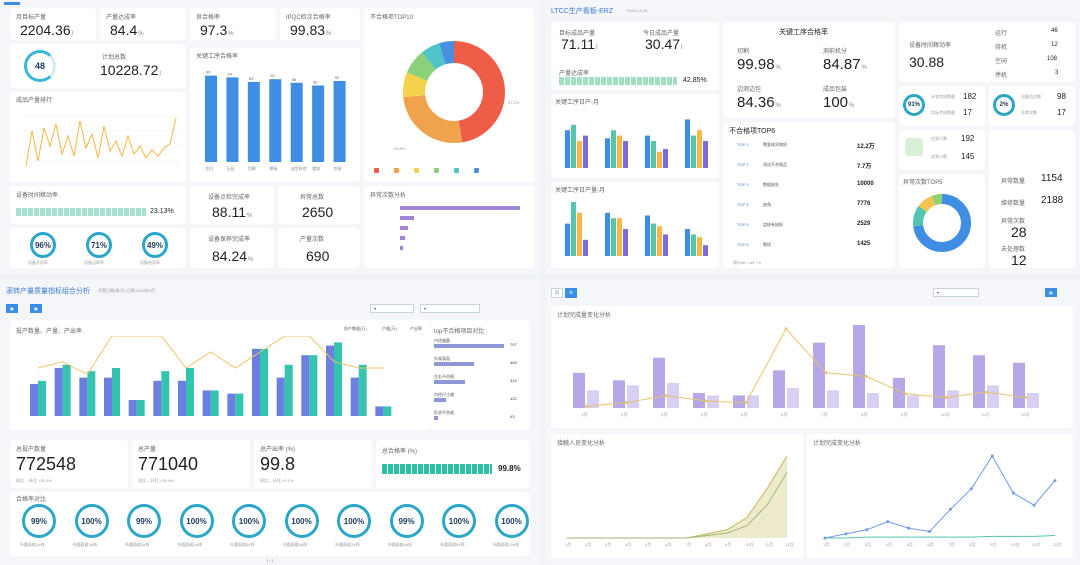 The height and width of the screenshot is (565, 1080). I want to click on plan-line-chart: 1月 2月 3月 4月 5月 6月 7月 8月 9月 10月 11月 12月, so click(942, 500).